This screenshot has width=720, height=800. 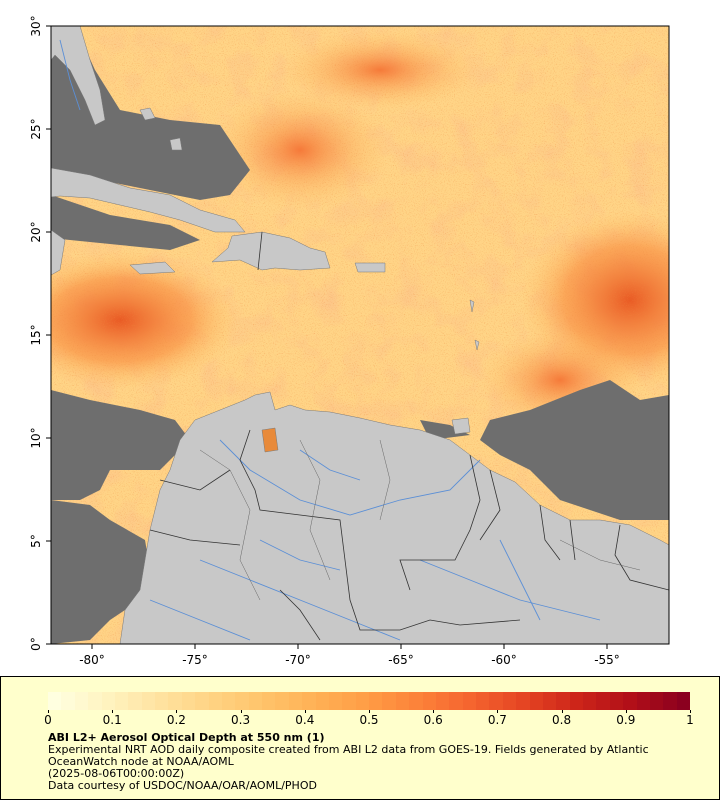 What do you see at coordinates (305, 720) in the screenshot?
I see `colorbar-tick-label: 0.4` at bounding box center [305, 720].